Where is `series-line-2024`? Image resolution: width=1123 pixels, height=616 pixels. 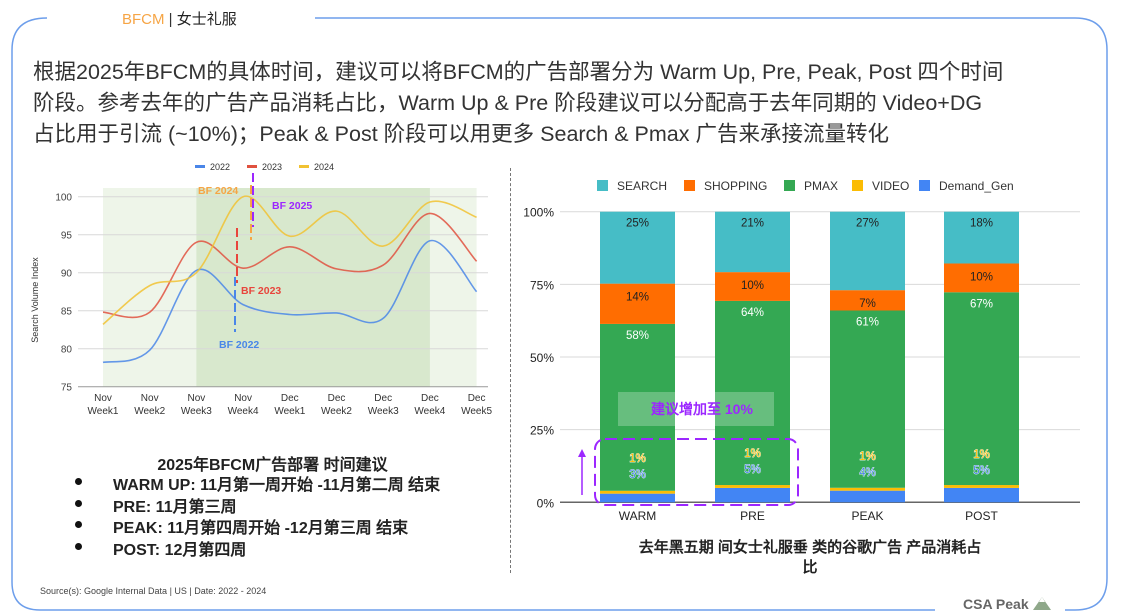 series-line-2024 is located at coordinates (289, 260).